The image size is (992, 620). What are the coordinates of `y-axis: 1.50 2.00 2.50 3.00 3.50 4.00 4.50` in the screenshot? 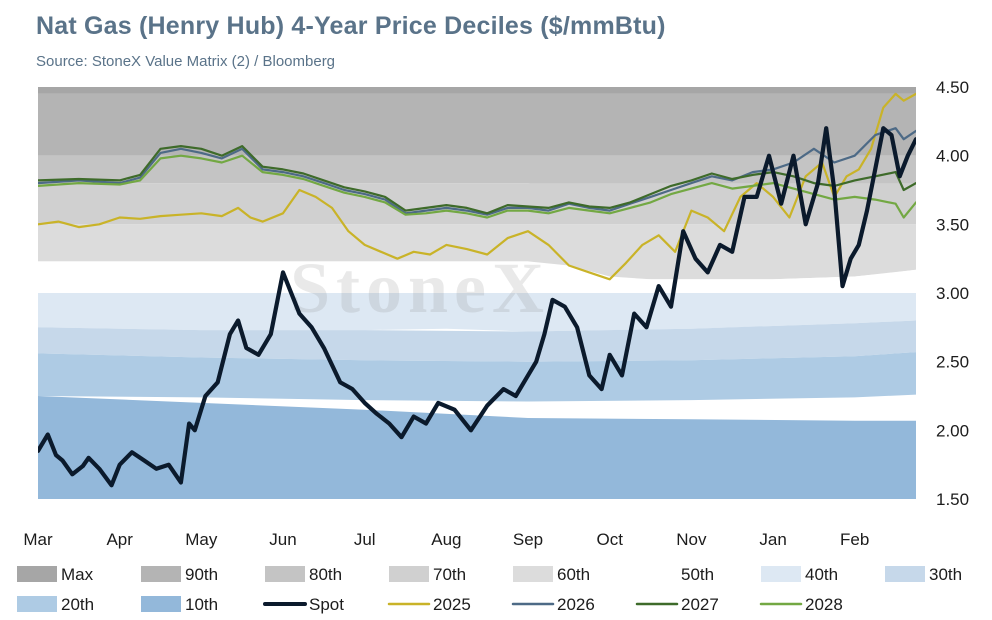 It's located at (952, 293).